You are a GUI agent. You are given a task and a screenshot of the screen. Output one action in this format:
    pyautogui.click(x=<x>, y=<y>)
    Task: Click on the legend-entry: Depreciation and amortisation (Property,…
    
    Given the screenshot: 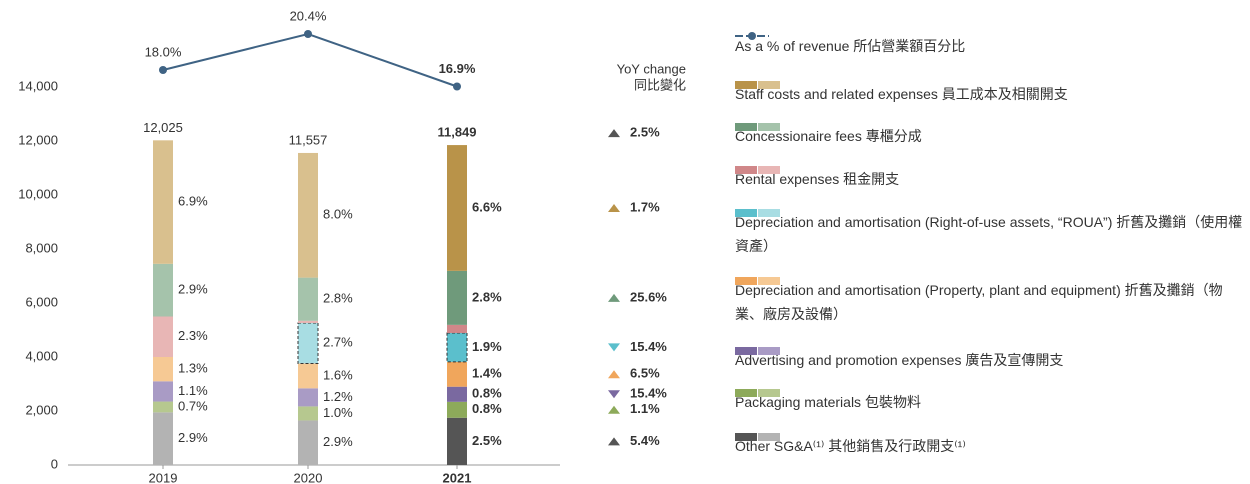 What is the action you would take?
    pyautogui.click(x=991, y=297)
    